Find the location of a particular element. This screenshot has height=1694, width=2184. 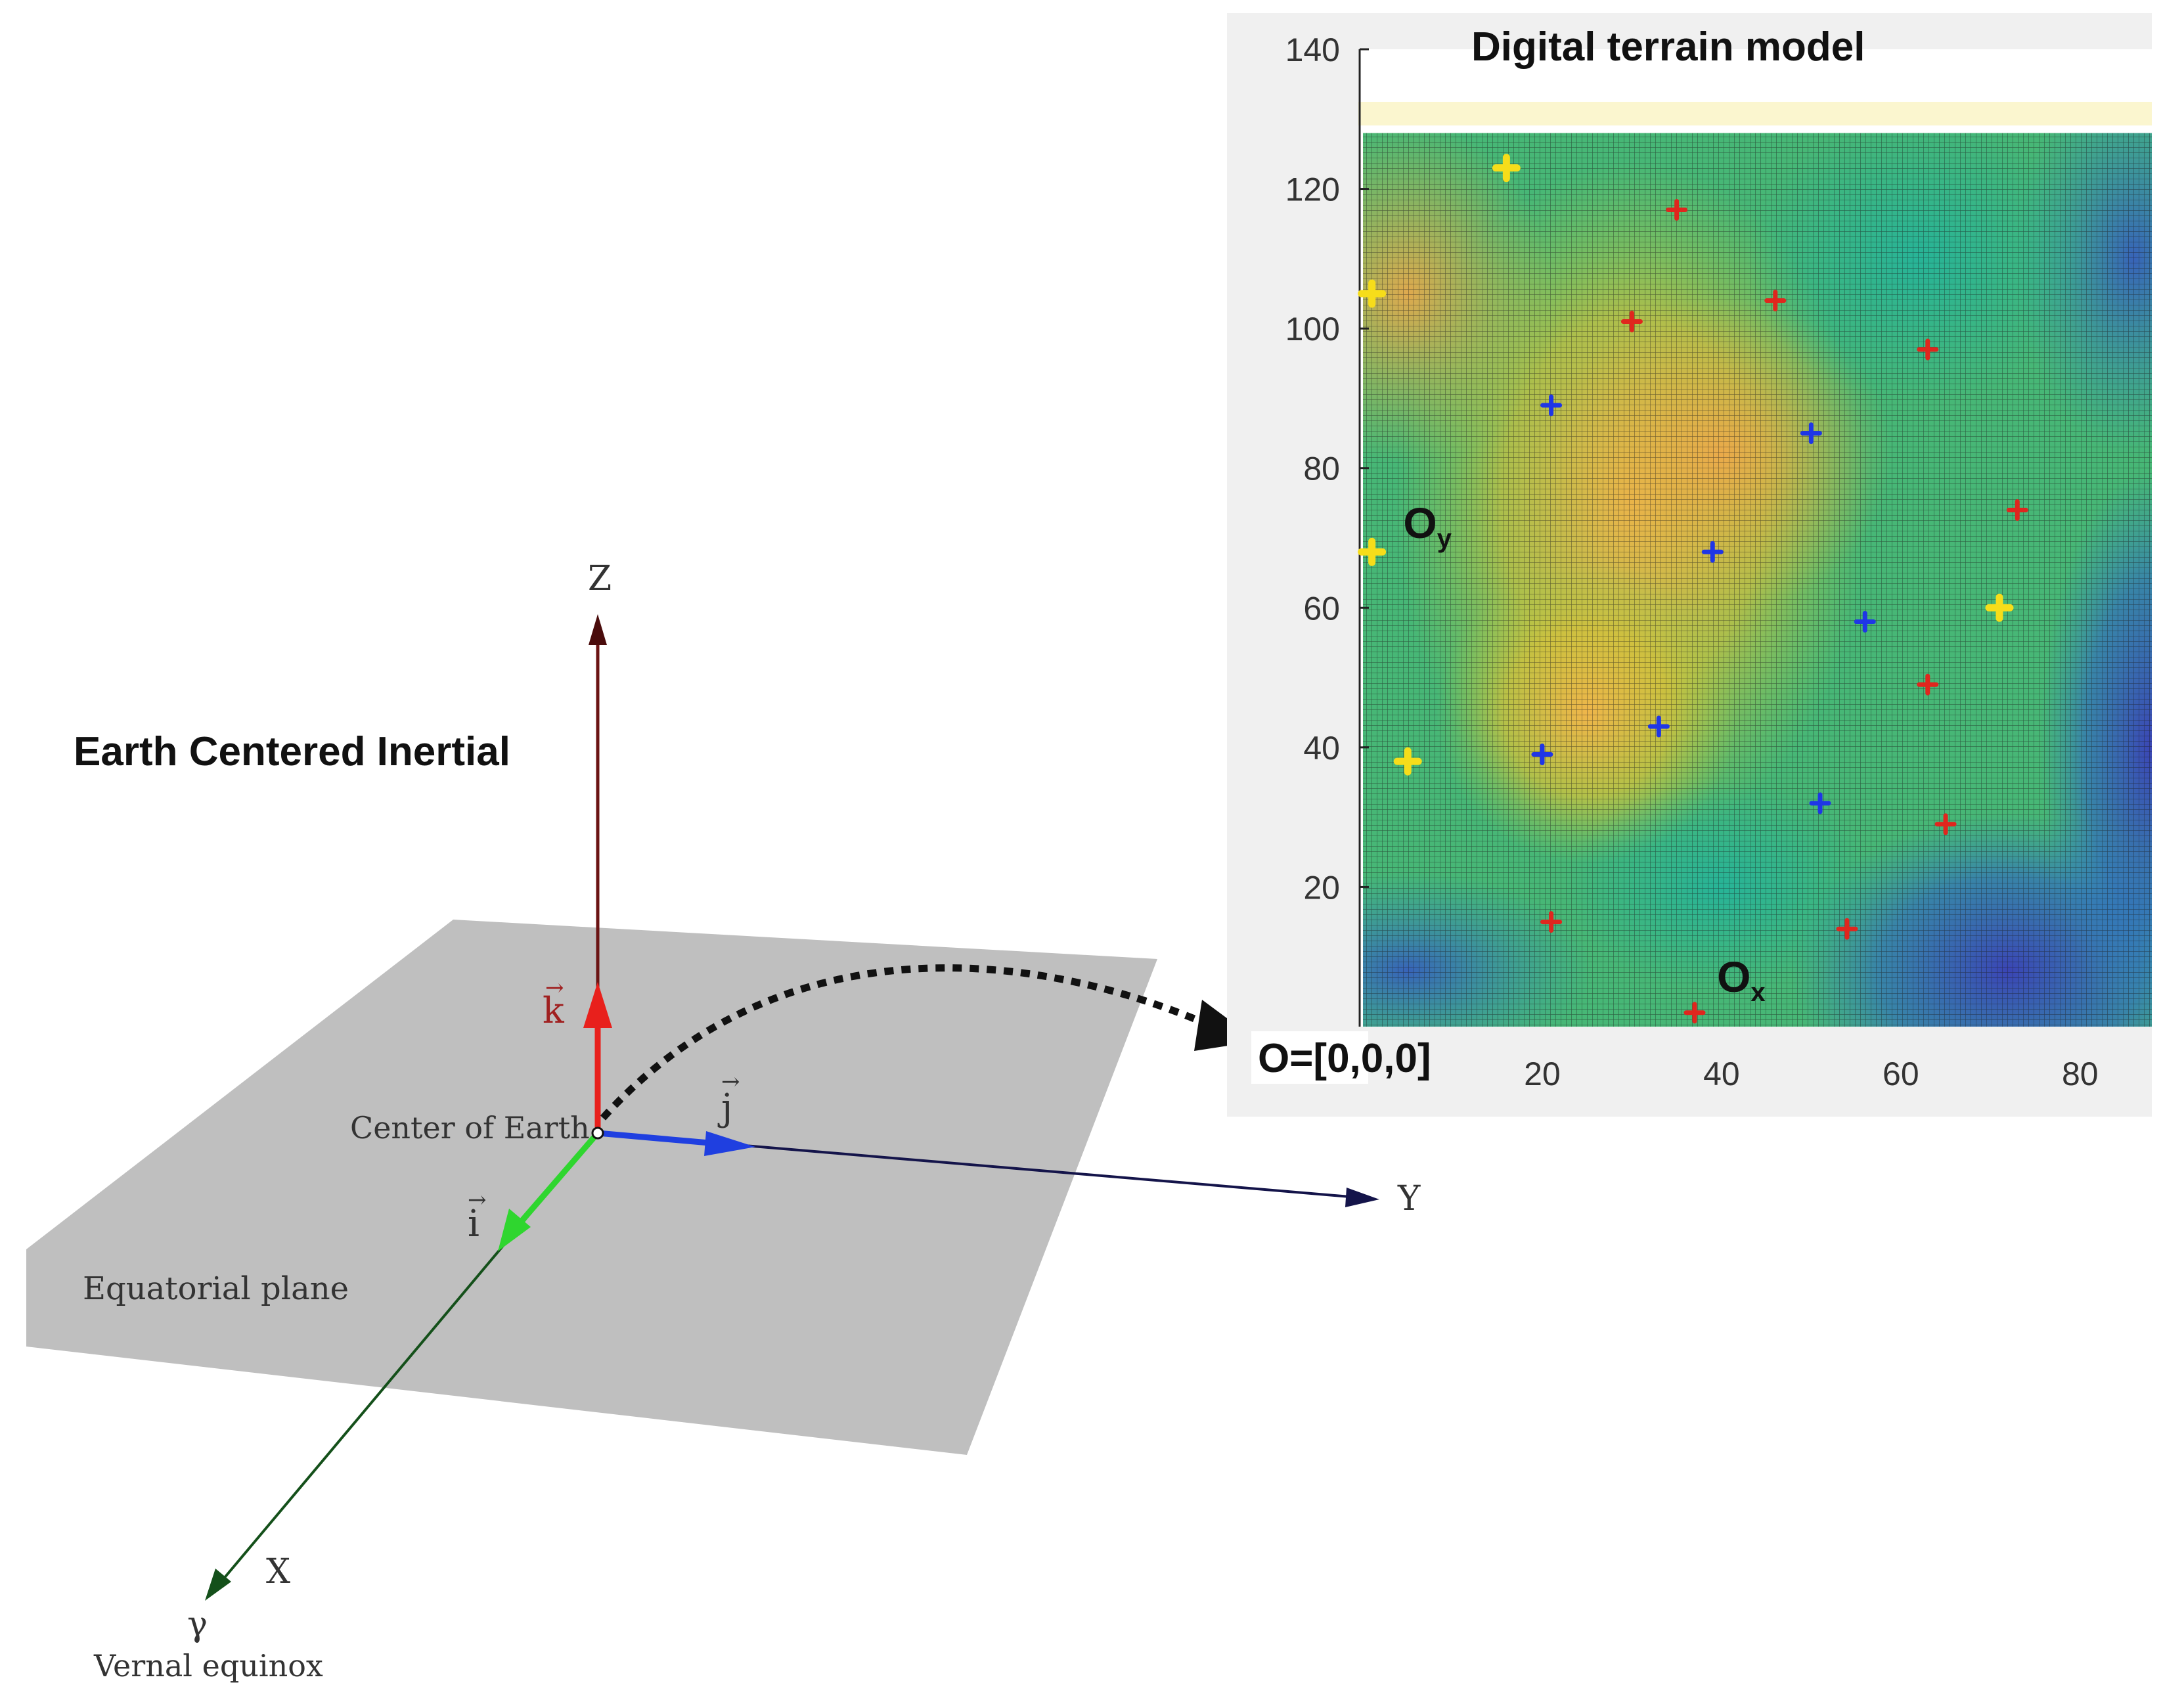

j-unit-vector-bar: → is located at coordinates (730, 1082).